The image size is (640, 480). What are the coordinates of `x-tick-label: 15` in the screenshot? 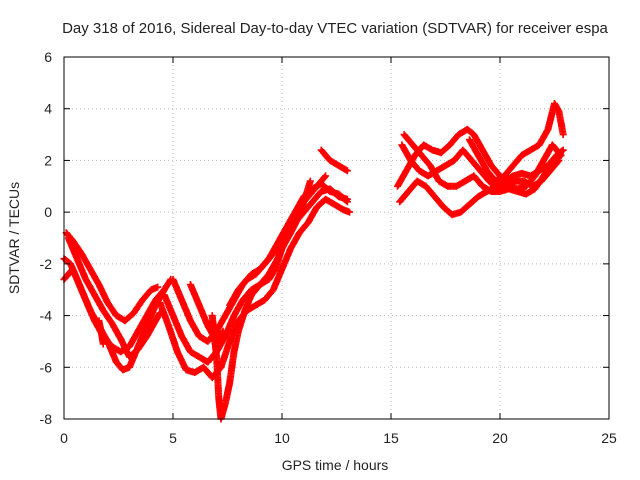 It's located at (391, 438).